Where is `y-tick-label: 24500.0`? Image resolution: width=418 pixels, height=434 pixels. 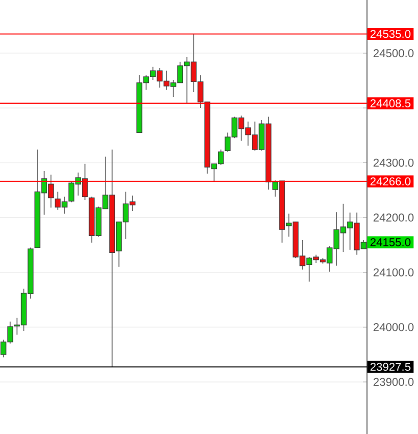 y-tick-label: 24500.0 is located at coordinates (394, 53).